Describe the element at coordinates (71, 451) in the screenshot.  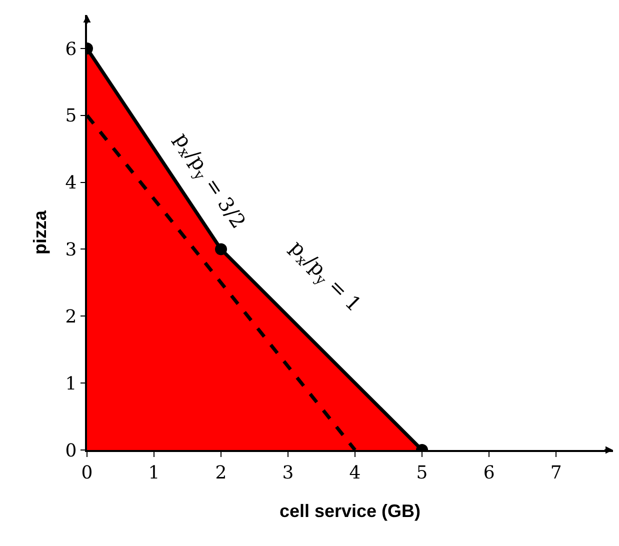
I see `y-tick-label: 0` at that location.